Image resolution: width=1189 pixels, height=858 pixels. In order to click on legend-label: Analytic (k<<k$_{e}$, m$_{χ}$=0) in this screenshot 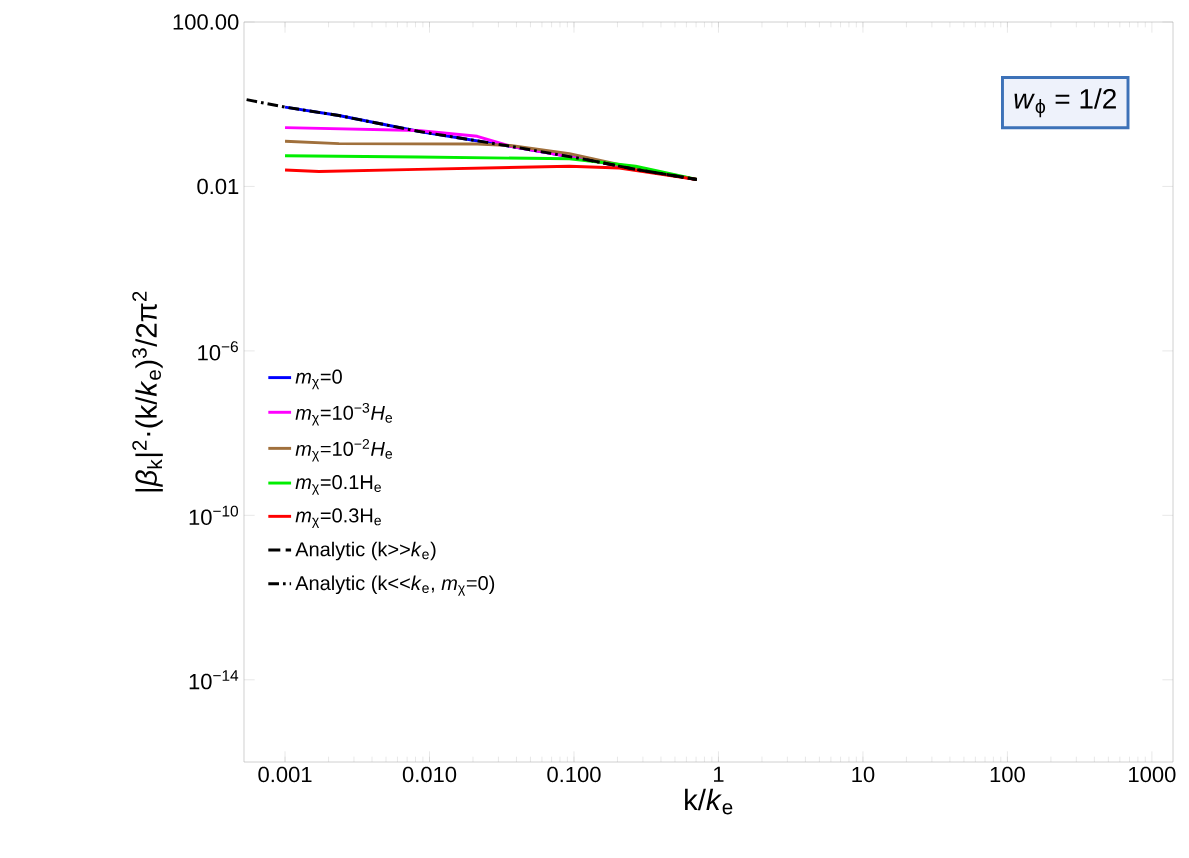, I will do `click(395, 585)`.